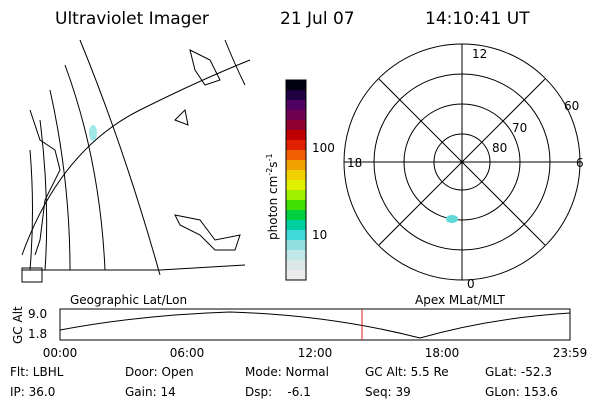 This screenshot has height=400, width=600. I want to click on info-field: Door: Open, so click(159, 372).